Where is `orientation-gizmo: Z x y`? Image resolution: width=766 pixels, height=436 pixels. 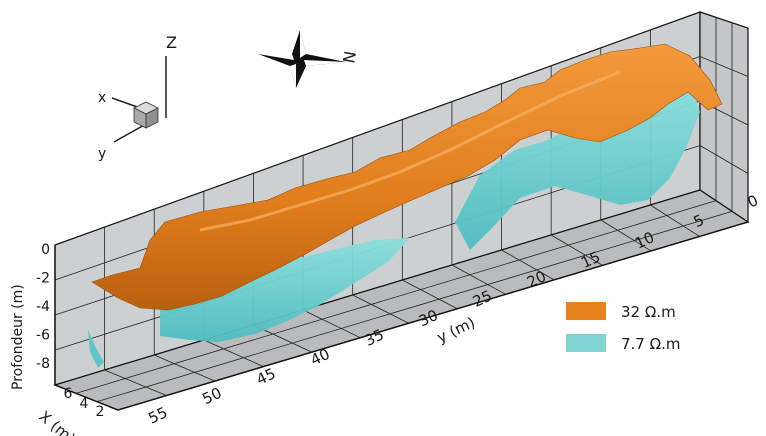 orientation-gizmo: Z x y is located at coordinates (137, 97).